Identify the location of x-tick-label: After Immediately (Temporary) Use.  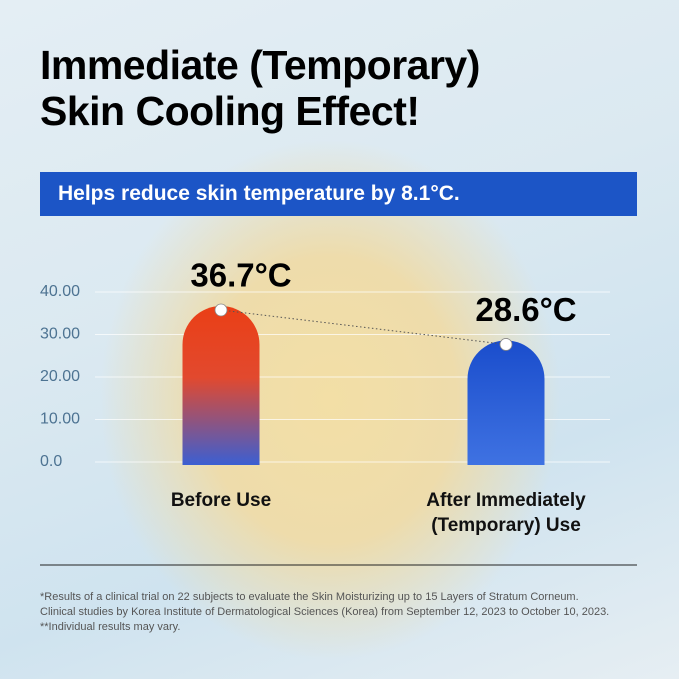
(506, 513).